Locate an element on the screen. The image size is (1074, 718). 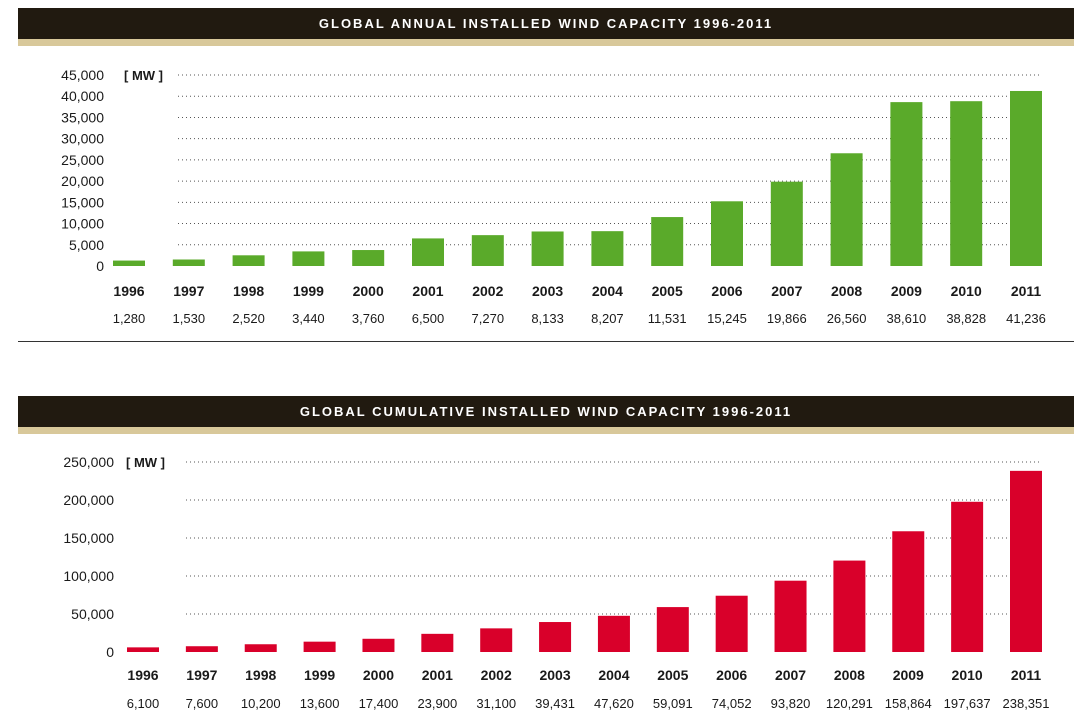
y-tick-label: 5,000 is located at coordinates (86, 245).